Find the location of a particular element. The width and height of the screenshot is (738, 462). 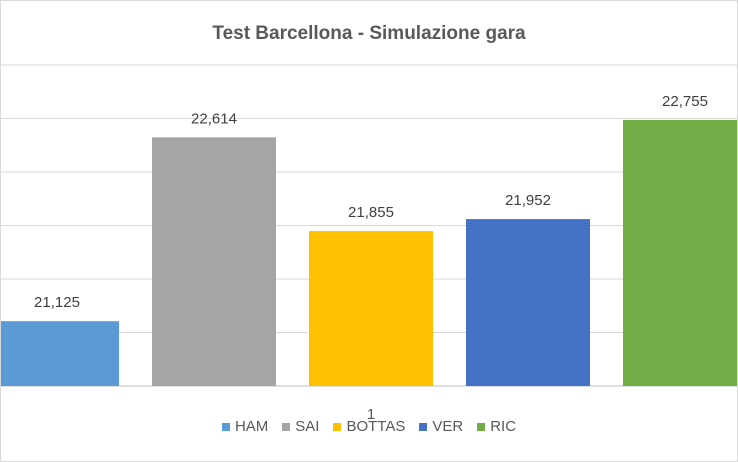

legend-item-ric: RIC is located at coordinates (496, 426).